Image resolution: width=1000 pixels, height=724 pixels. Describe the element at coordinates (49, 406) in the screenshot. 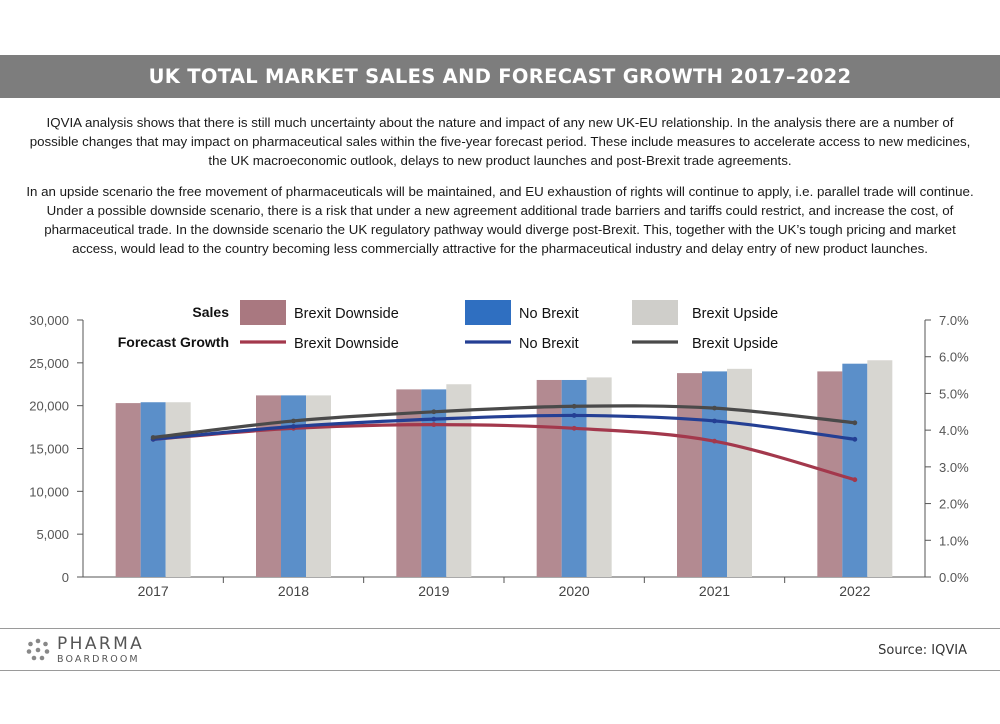

I see `y-left-tick-label: 20,000` at that location.